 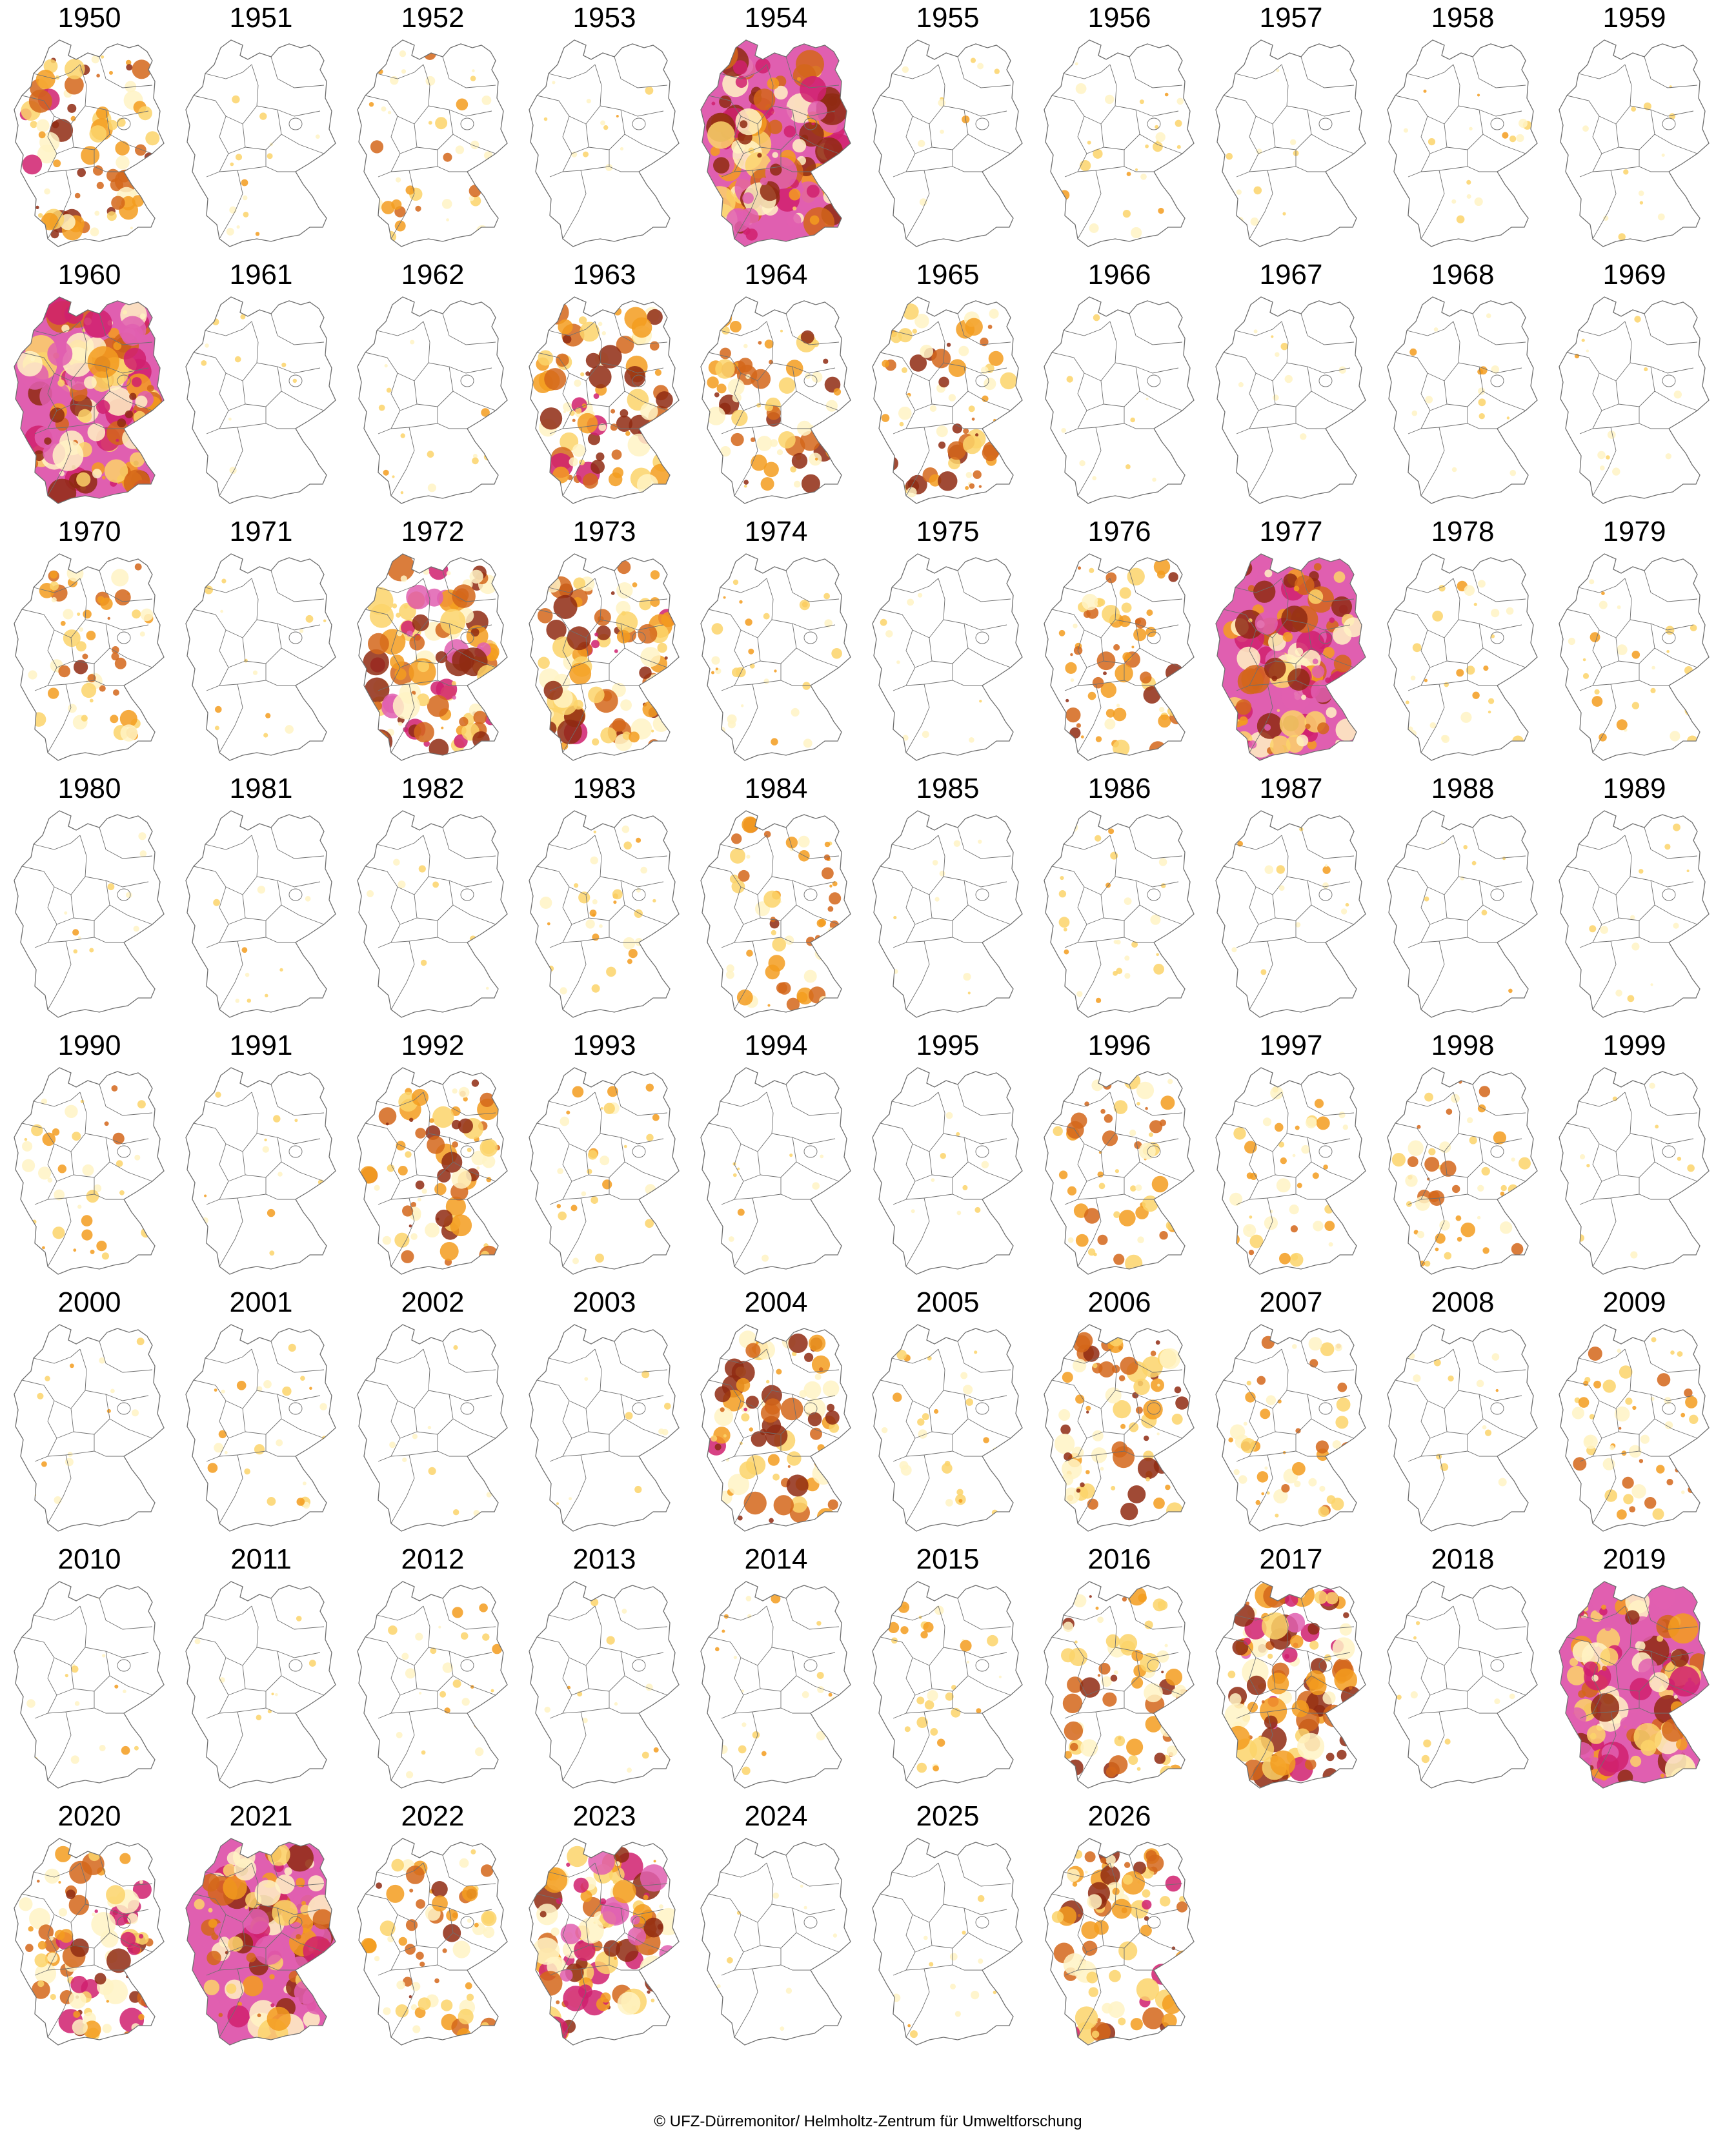 I want to click on year-label: 2013, so click(x=604, y=1559).